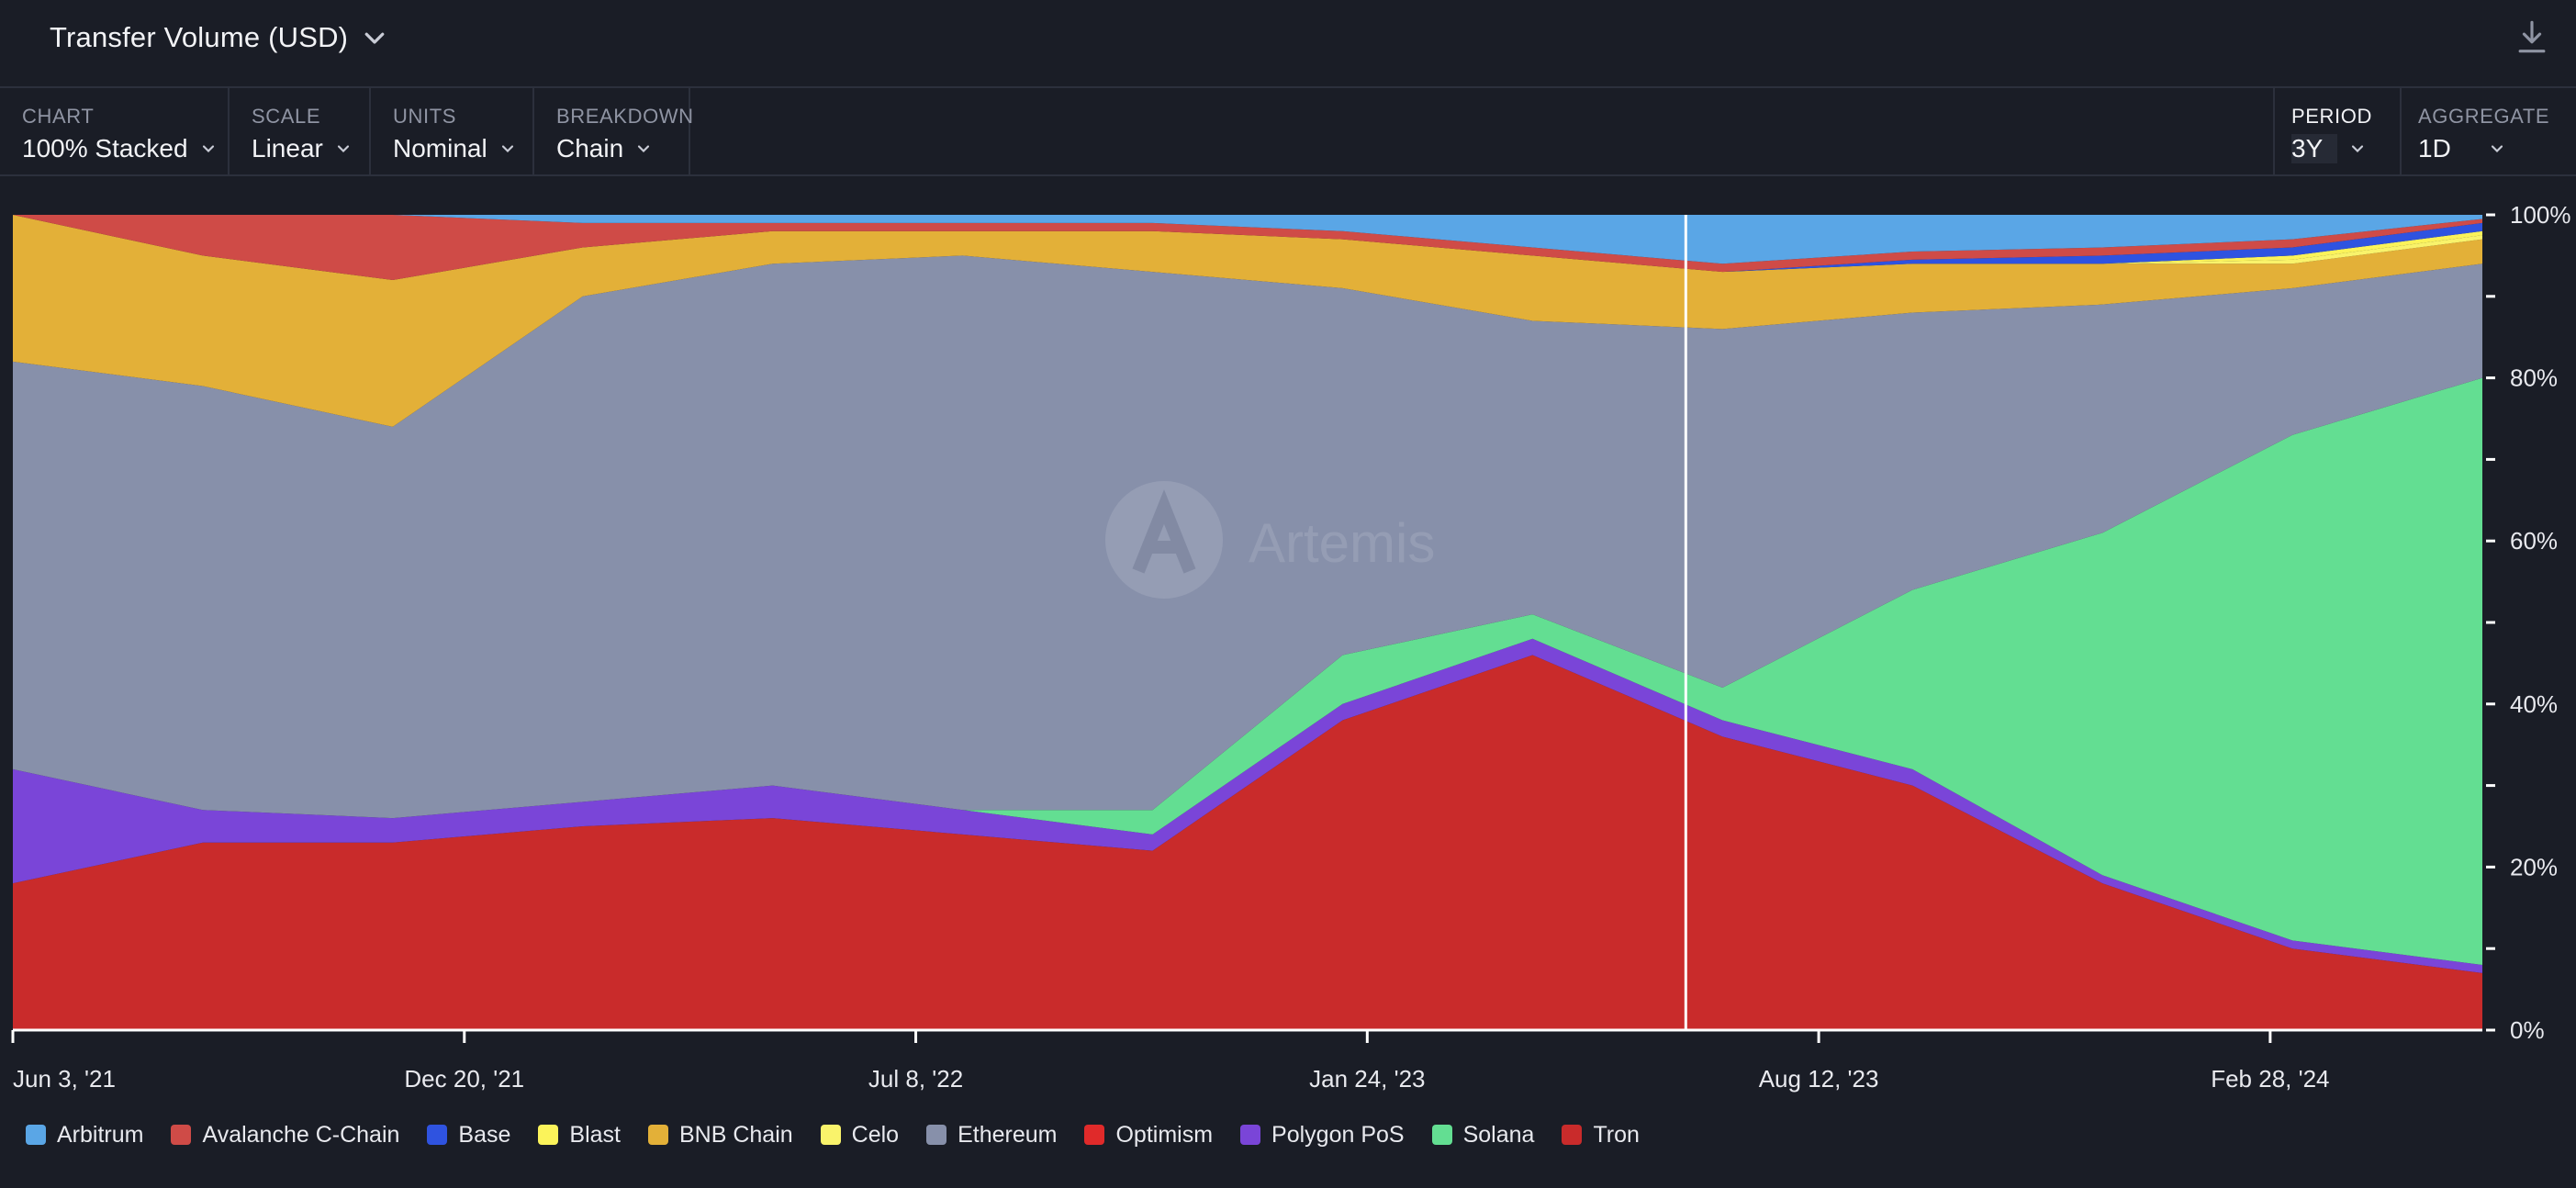 The image size is (2576, 1188). I want to click on period-label: PERIOD, so click(2331, 116).